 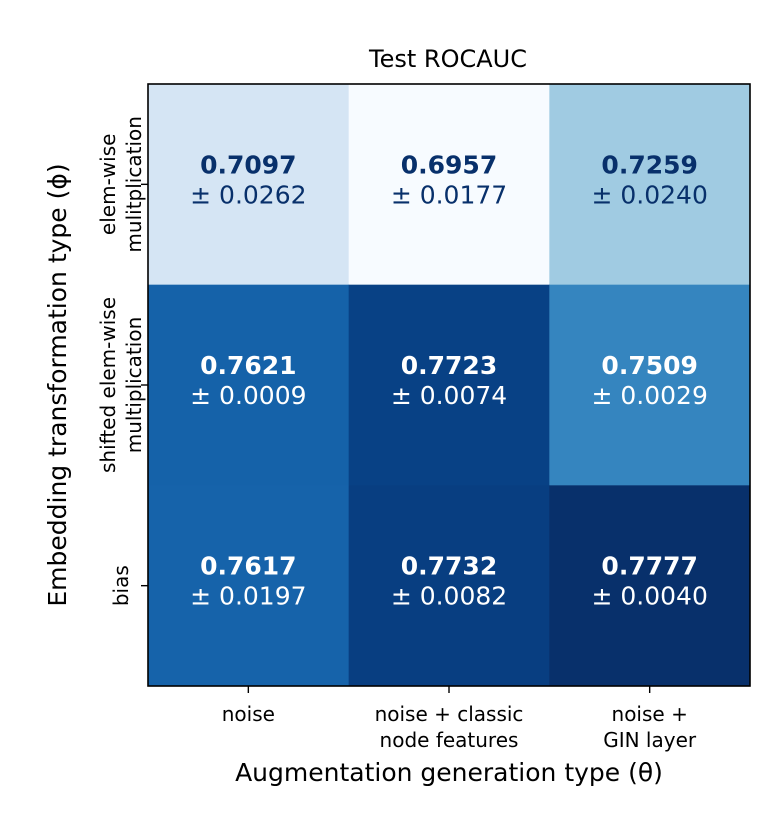 What do you see at coordinates (108, 185) in the screenshot?
I see `y-tick-label: elem-wise` at bounding box center [108, 185].